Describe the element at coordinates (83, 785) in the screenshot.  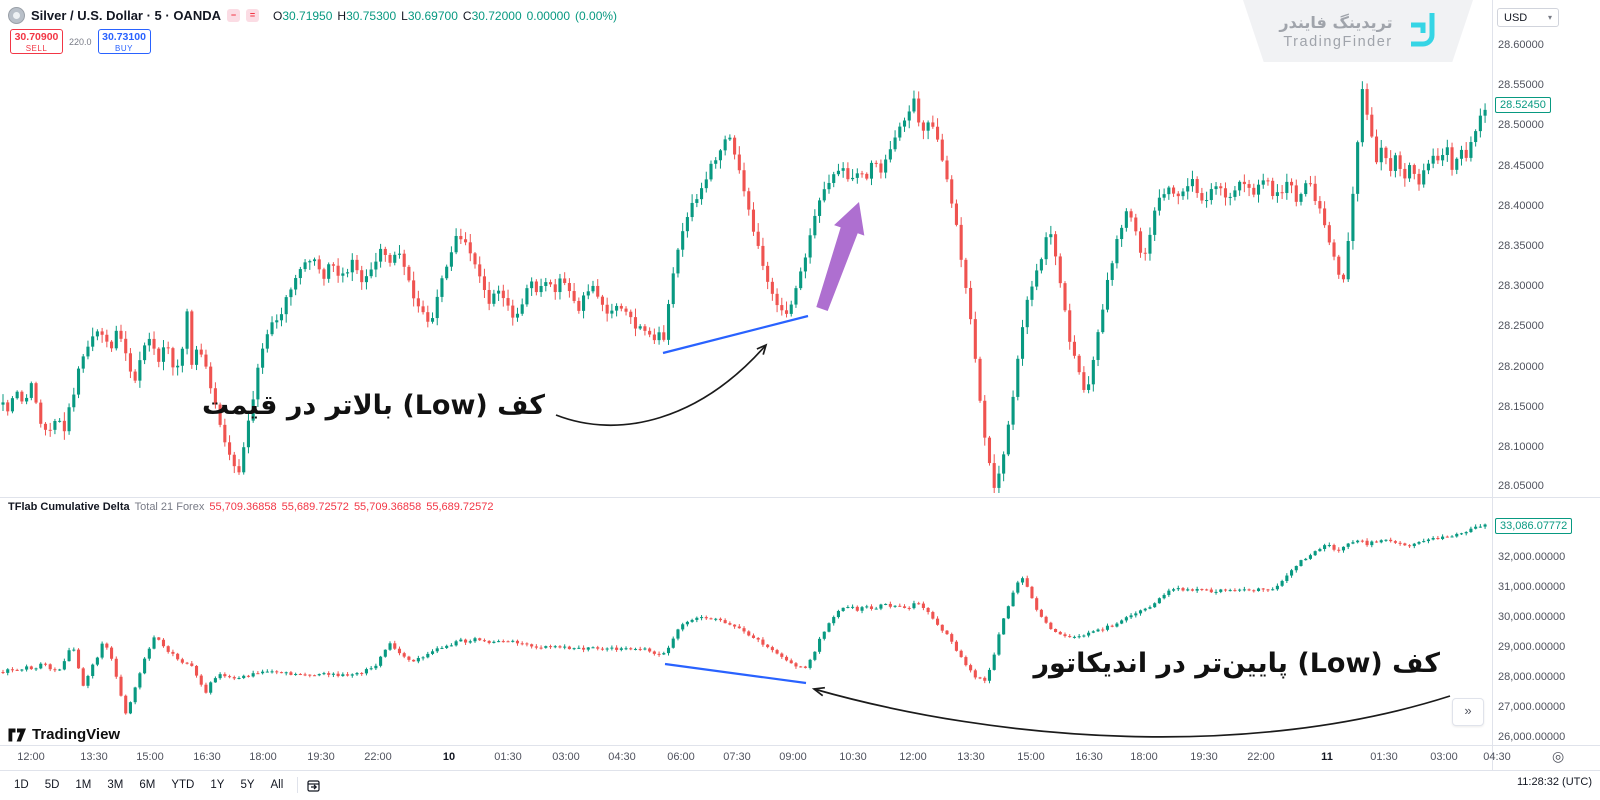
I see `range-button-1m: 1M` at that location.